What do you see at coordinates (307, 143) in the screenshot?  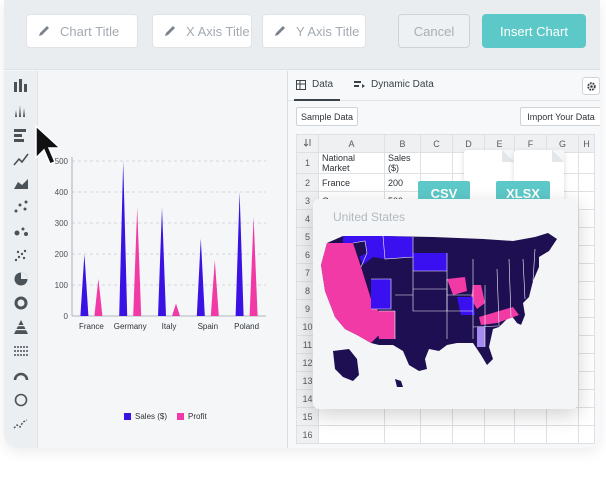 I see `sort-corner` at bounding box center [307, 143].